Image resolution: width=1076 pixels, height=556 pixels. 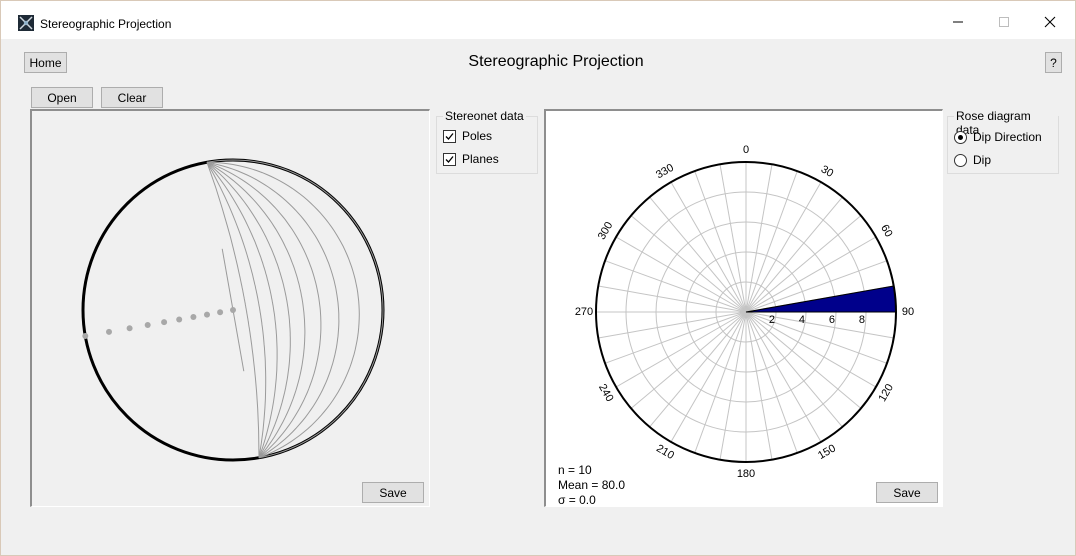 What do you see at coordinates (132, 97) in the screenshot?
I see `clear-button: Clear` at bounding box center [132, 97].